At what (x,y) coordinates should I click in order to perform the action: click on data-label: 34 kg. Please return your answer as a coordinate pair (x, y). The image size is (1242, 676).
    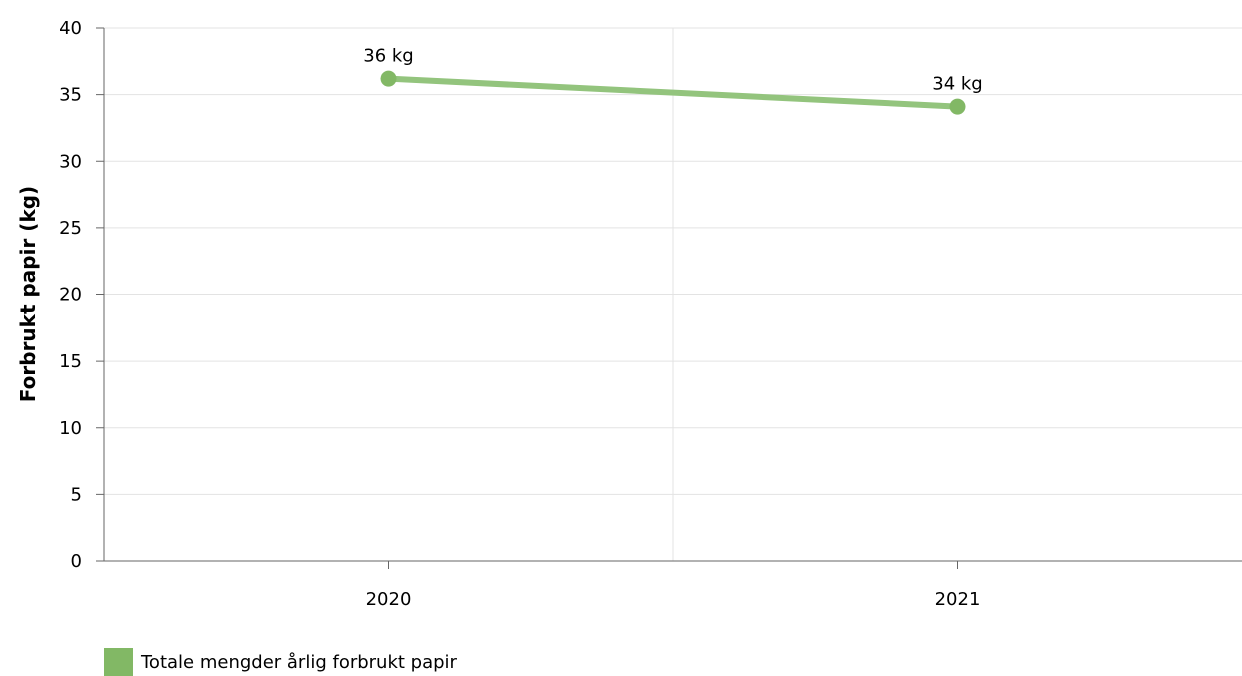
    Looking at the image, I should click on (957, 84).